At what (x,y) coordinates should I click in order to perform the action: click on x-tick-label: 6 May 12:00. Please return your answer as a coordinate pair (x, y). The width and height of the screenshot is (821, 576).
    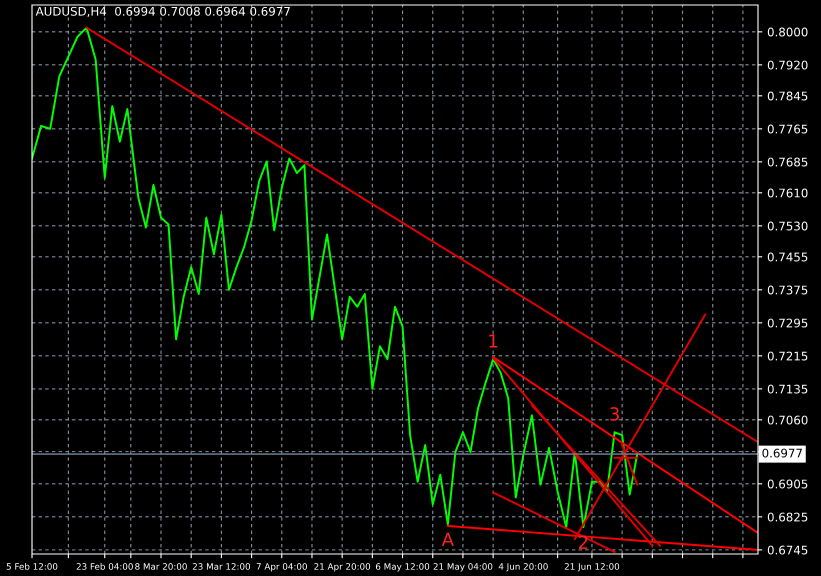
    Looking at the image, I should click on (403, 567).